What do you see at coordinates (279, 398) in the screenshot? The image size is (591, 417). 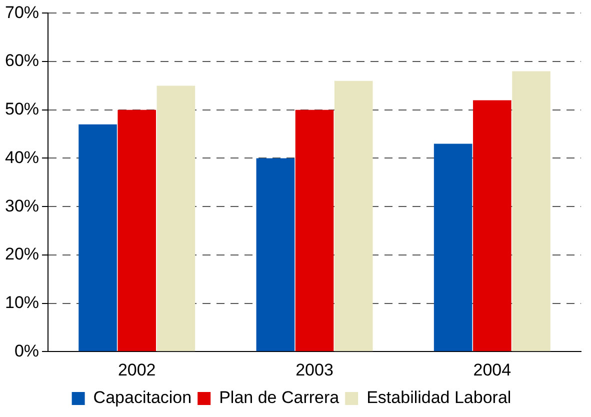 I see `legend-label: Plan de Carrera` at bounding box center [279, 398].